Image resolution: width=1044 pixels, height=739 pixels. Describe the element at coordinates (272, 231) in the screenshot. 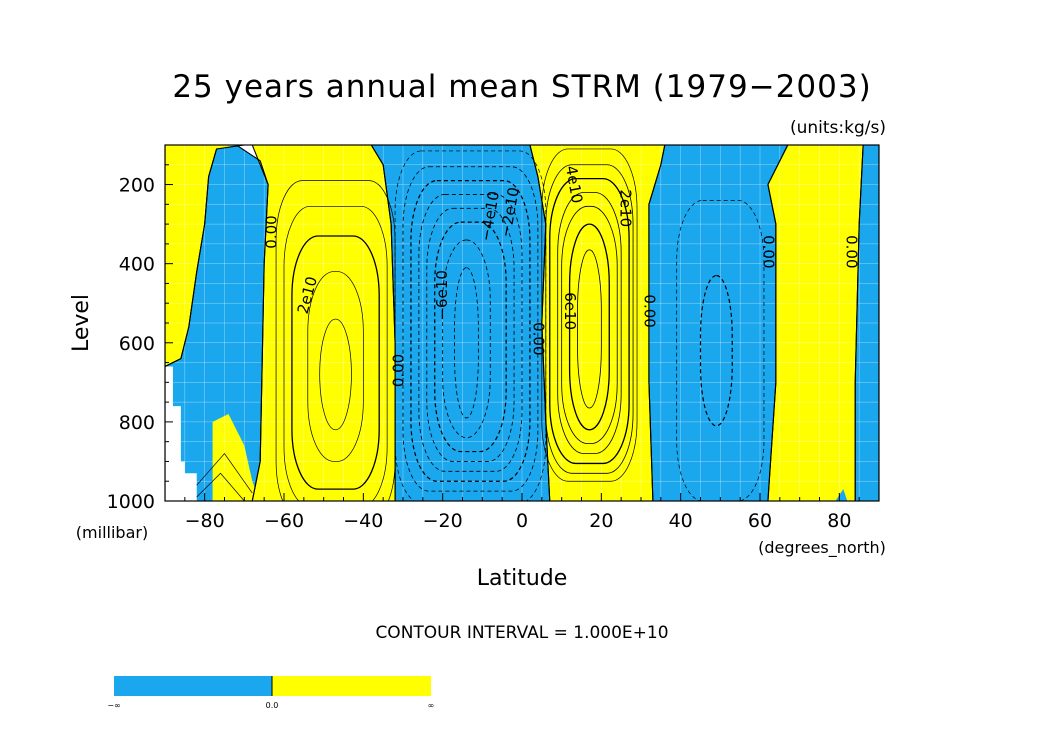

I see `contour-label-0: 0.00` at that location.